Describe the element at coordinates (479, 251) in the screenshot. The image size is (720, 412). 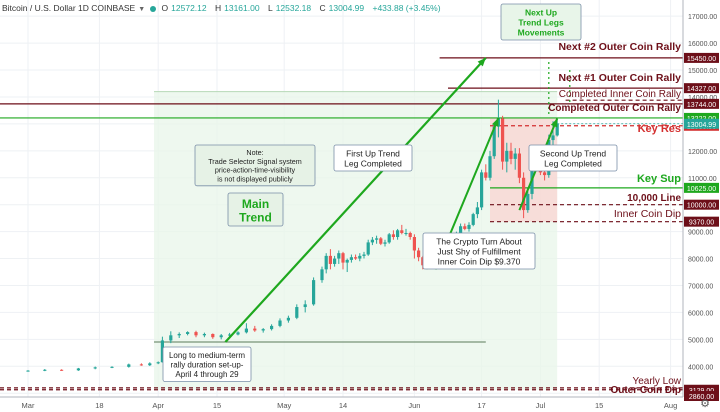
I see `crypto-turn-box` at that location.